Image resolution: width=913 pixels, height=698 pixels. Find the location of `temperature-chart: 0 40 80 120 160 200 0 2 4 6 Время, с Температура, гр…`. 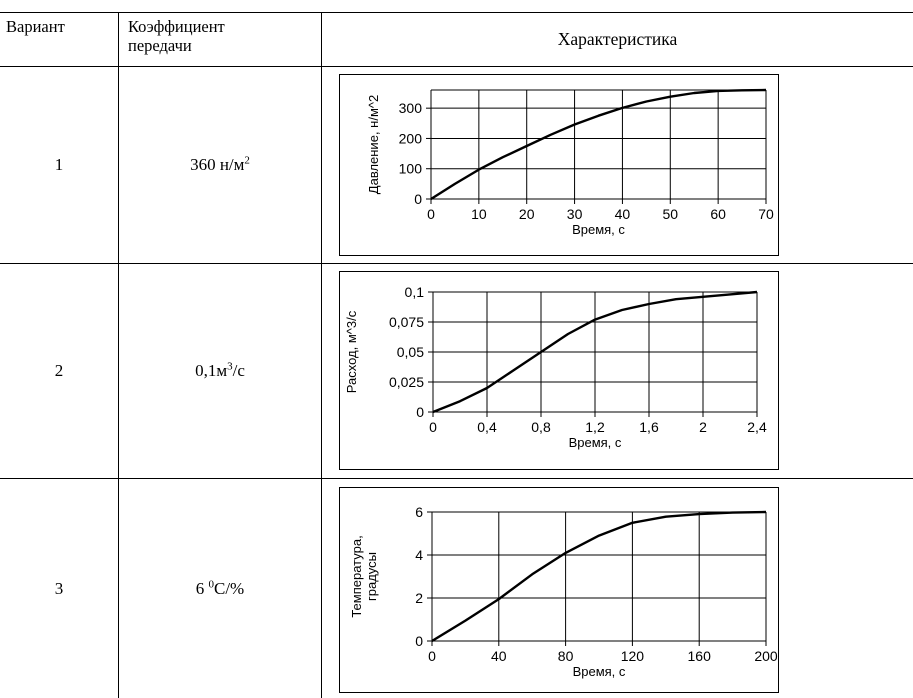

temperature-chart: 0 40 80 120 160 200 0 2 4 6 Время, с Температура, гр… is located at coordinates (563, 591).